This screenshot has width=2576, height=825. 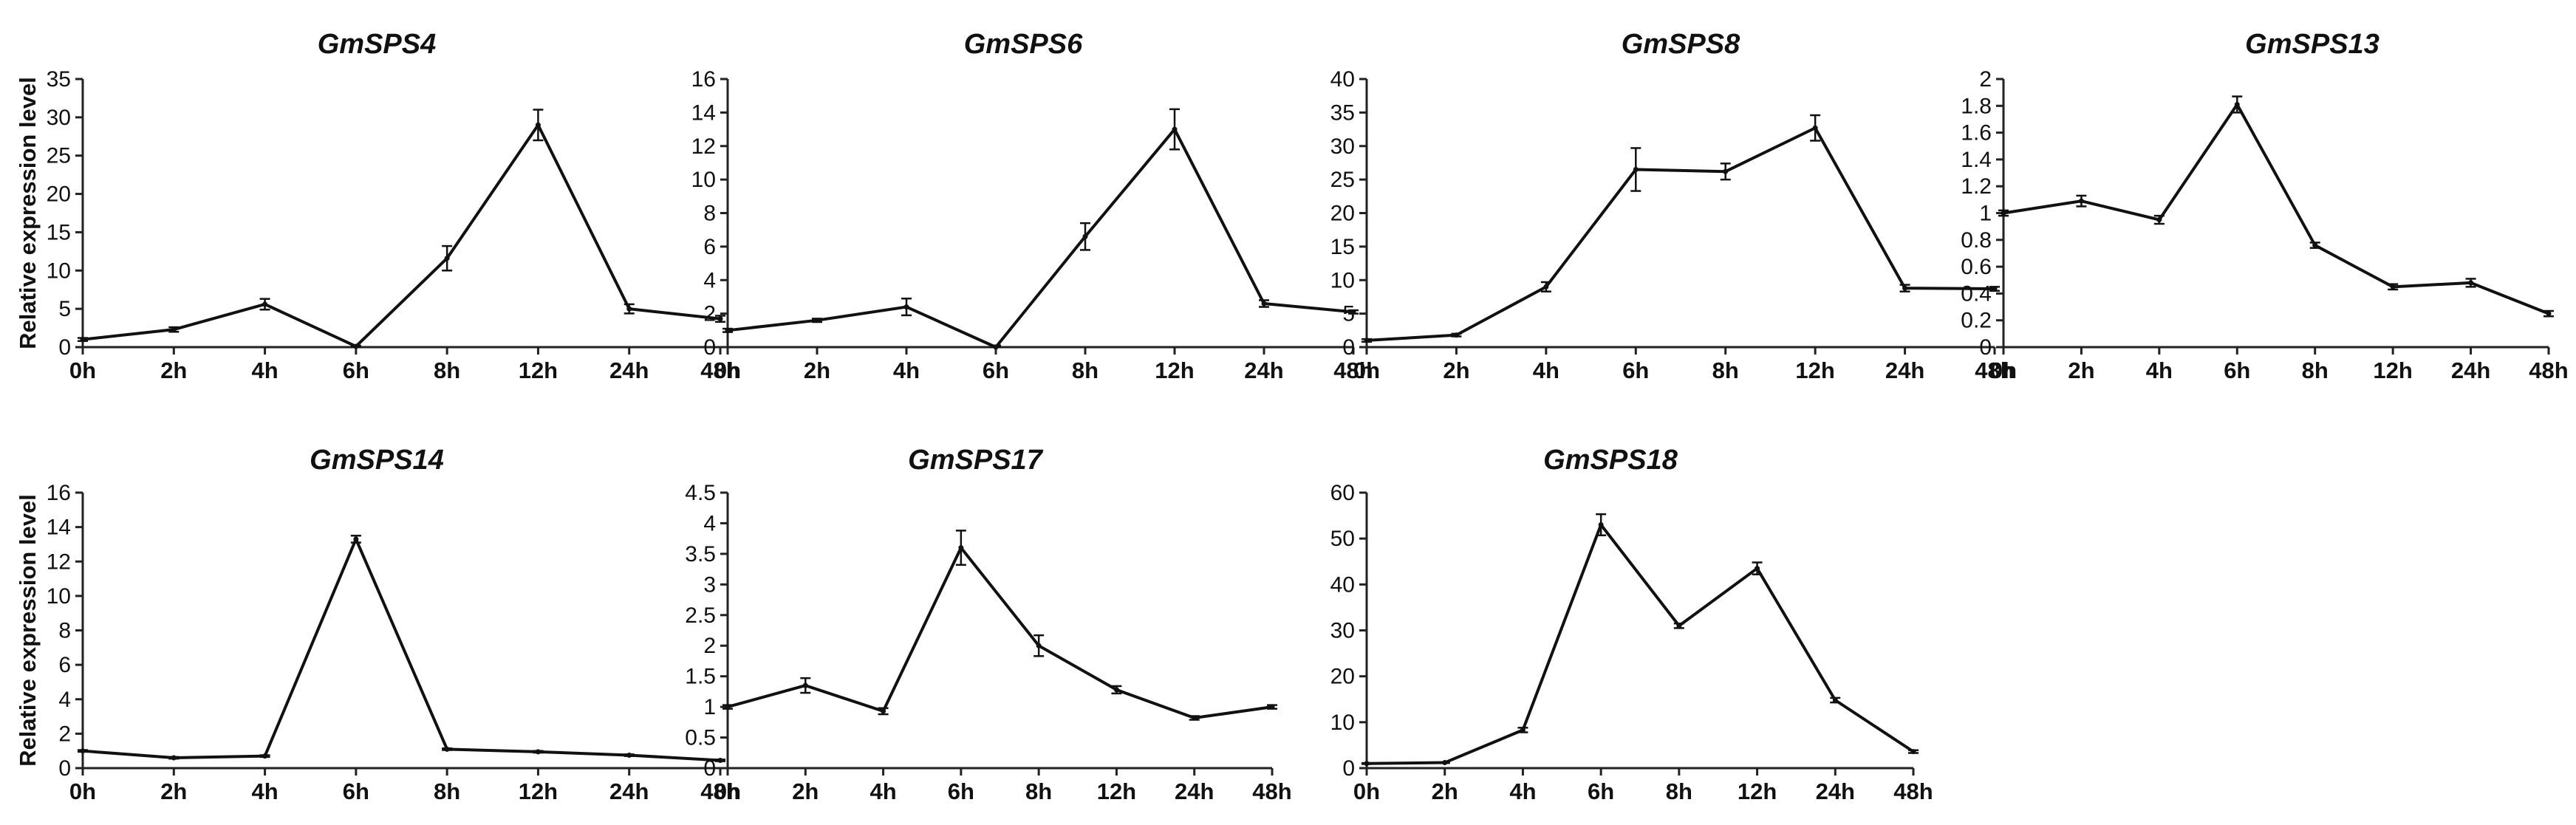 What do you see at coordinates (59, 493) in the screenshot?
I see `y-tick-label: 16` at bounding box center [59, 493].